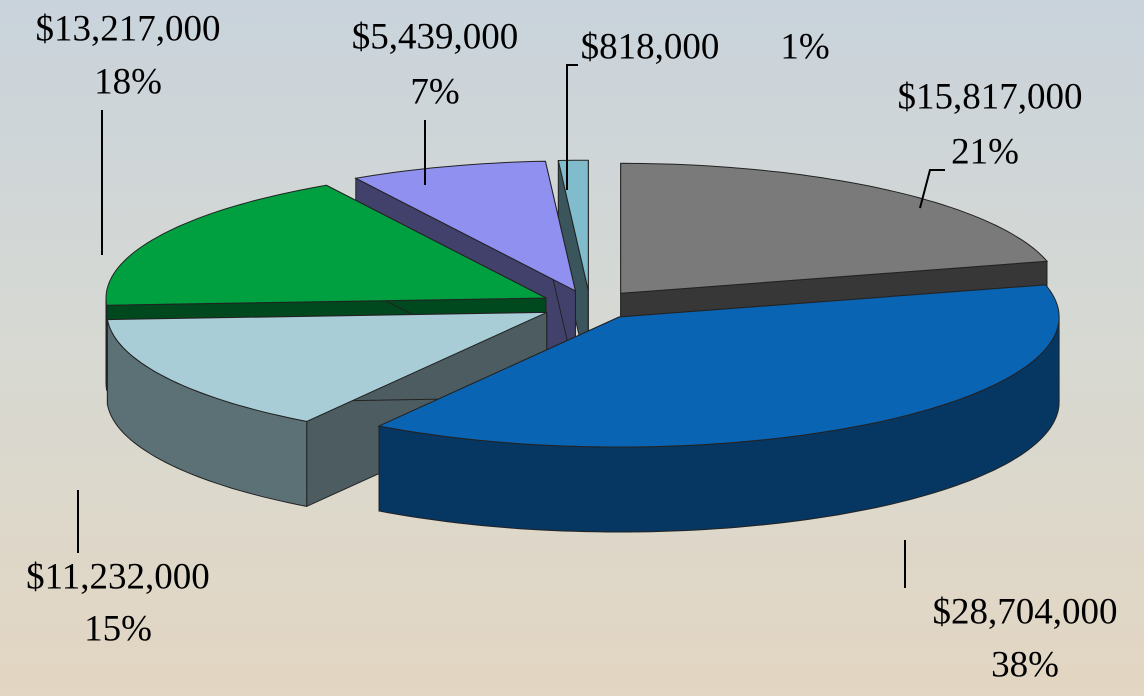 Image resolution: width=1144 pixels, height=696 pixels. Describe the element at coordinates (804, 46) in the screenshot. I see `percent-label: 1%` at that location.